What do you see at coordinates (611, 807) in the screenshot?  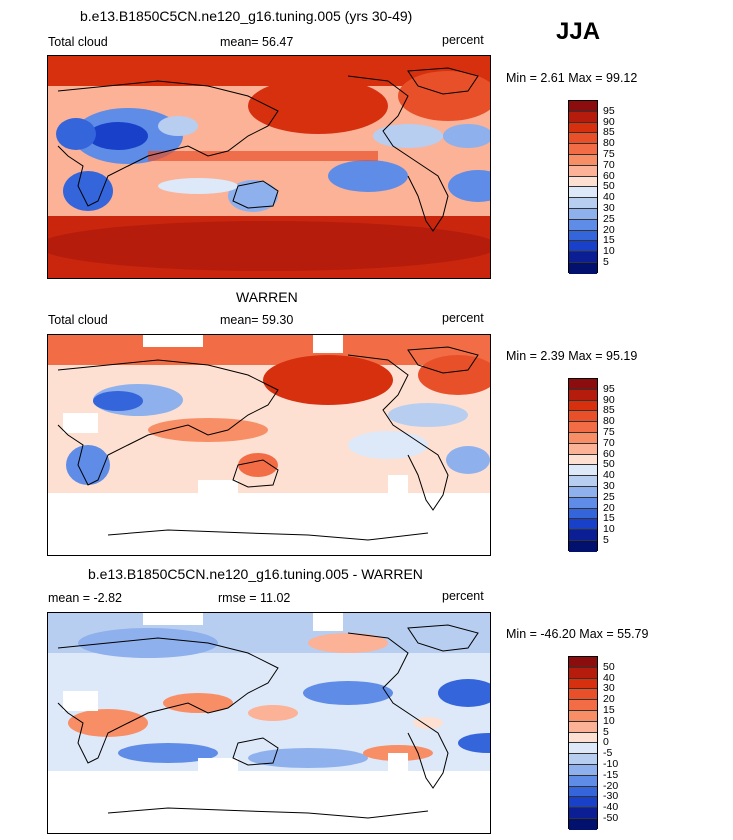 I see `colorbar-tick: -40` at bounding box center [611, 807].